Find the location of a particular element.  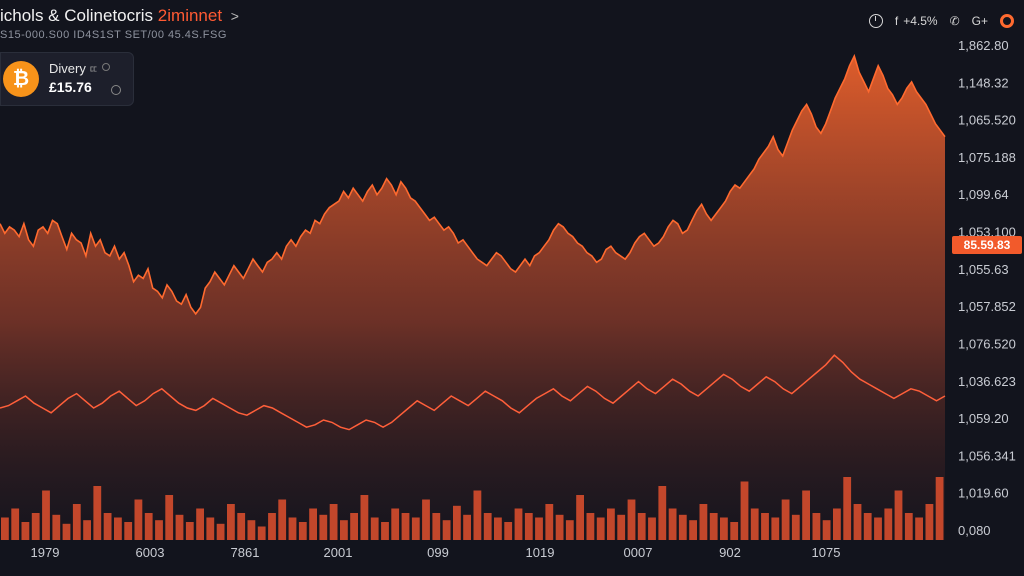

x-tick-label: 0007 is located at coordinates (638, 552).